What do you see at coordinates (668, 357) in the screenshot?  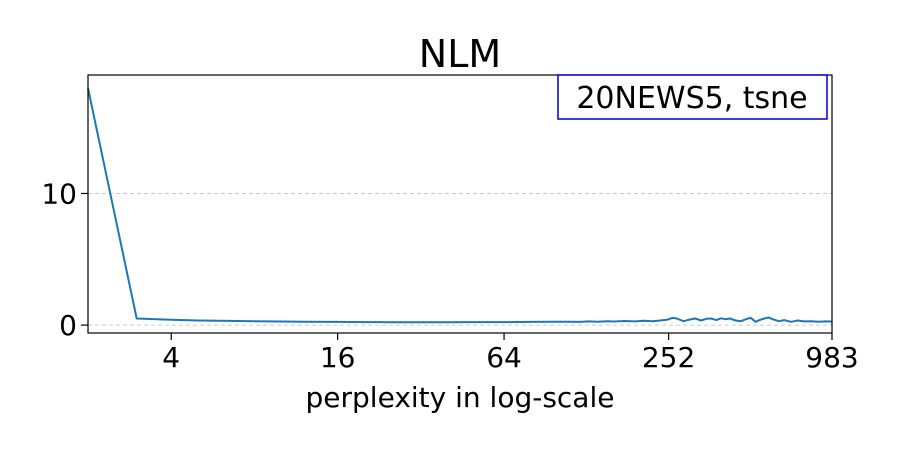 I see `x-tick-label: 252` at bounding box center [668, 357].